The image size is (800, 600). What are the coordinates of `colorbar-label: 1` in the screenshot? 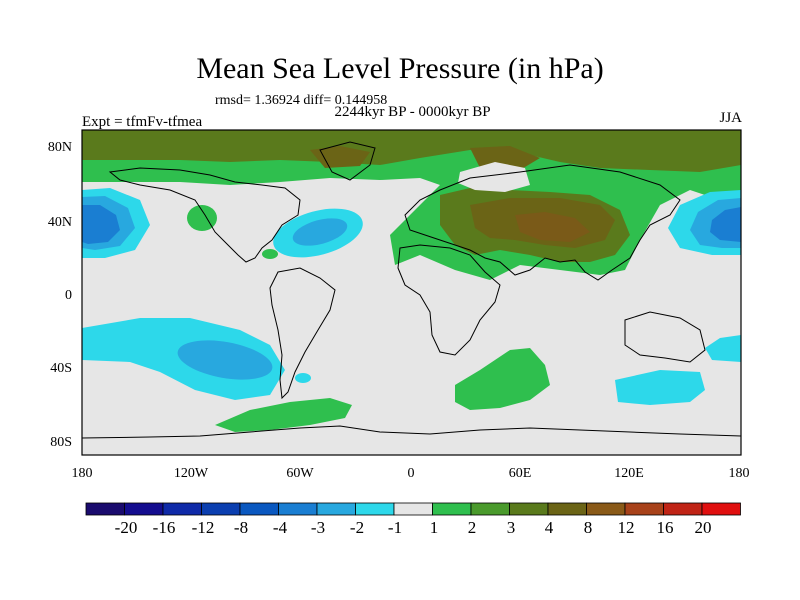 It's located at (434, 527).